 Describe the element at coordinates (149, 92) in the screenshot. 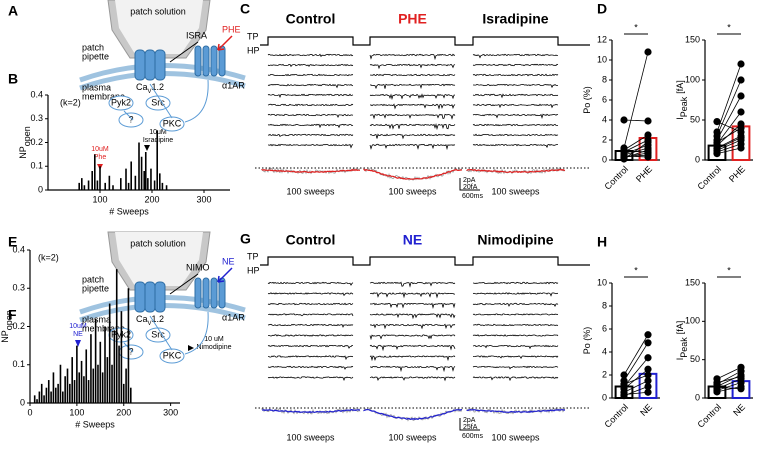

I see `channel-sub: V` at that location.